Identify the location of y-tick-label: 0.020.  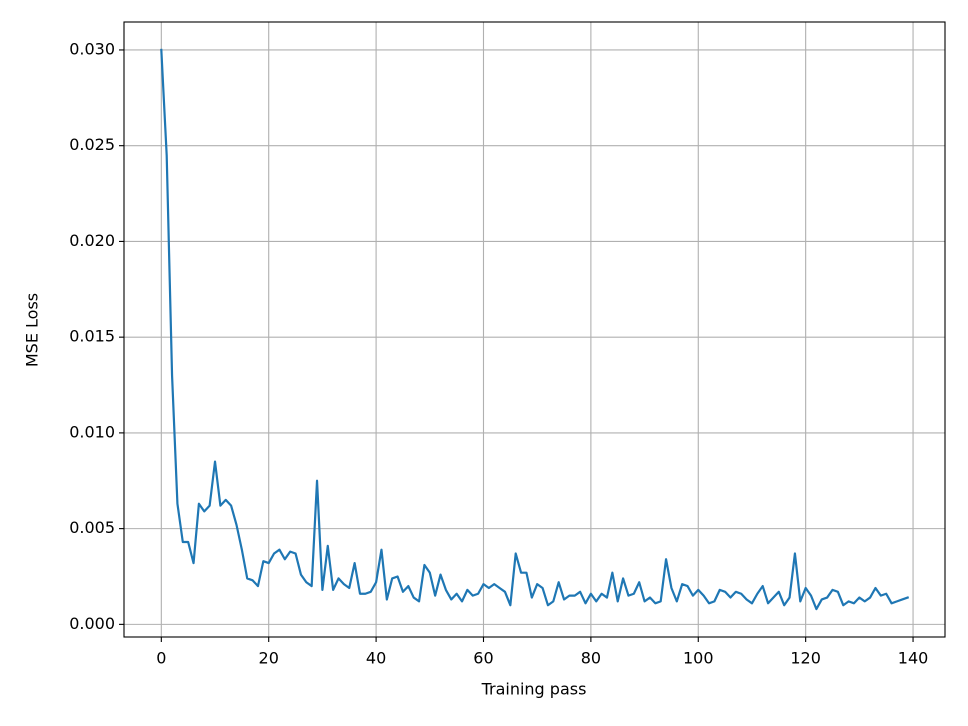
(92, 240).